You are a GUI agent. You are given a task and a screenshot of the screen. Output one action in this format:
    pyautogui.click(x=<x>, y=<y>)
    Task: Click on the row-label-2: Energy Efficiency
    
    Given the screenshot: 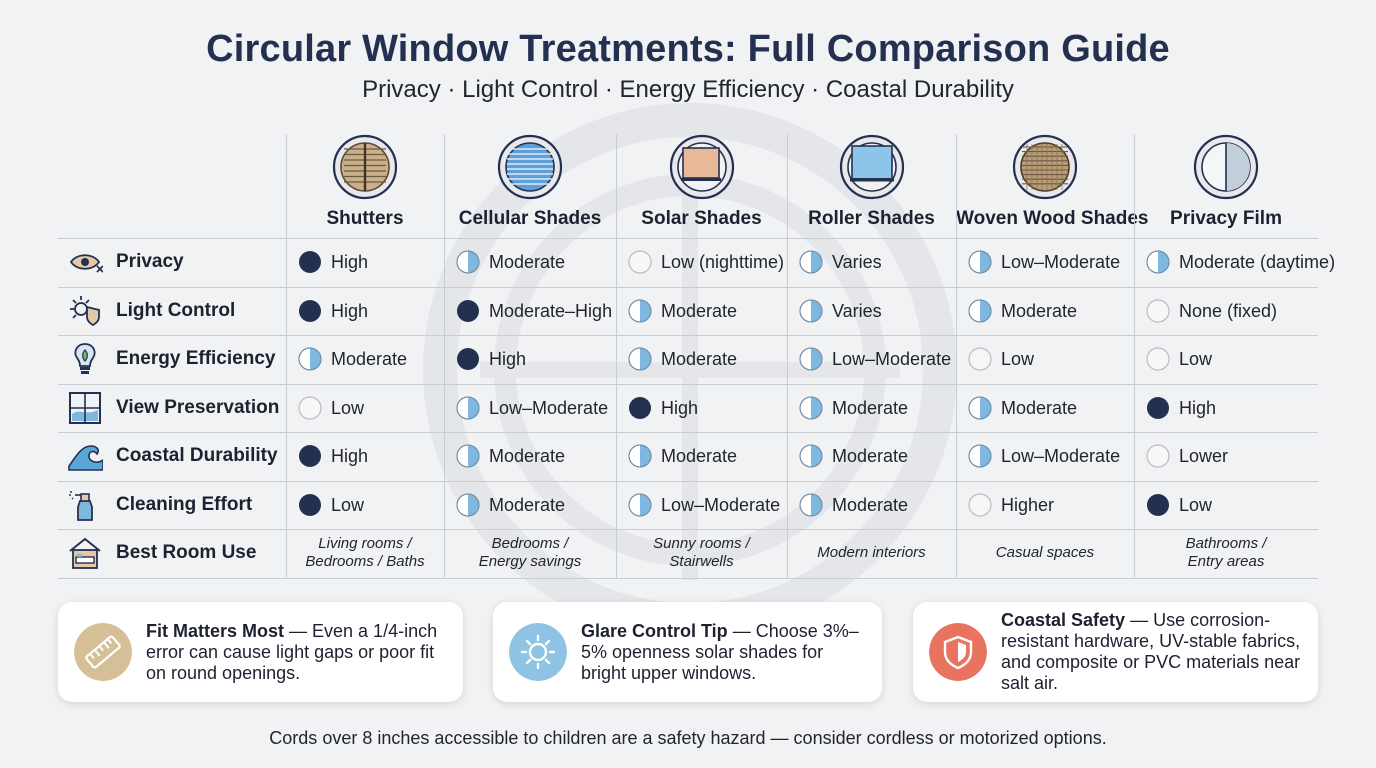 What is the action you would take?
    pyautogui.click(x=172, y=359)
    